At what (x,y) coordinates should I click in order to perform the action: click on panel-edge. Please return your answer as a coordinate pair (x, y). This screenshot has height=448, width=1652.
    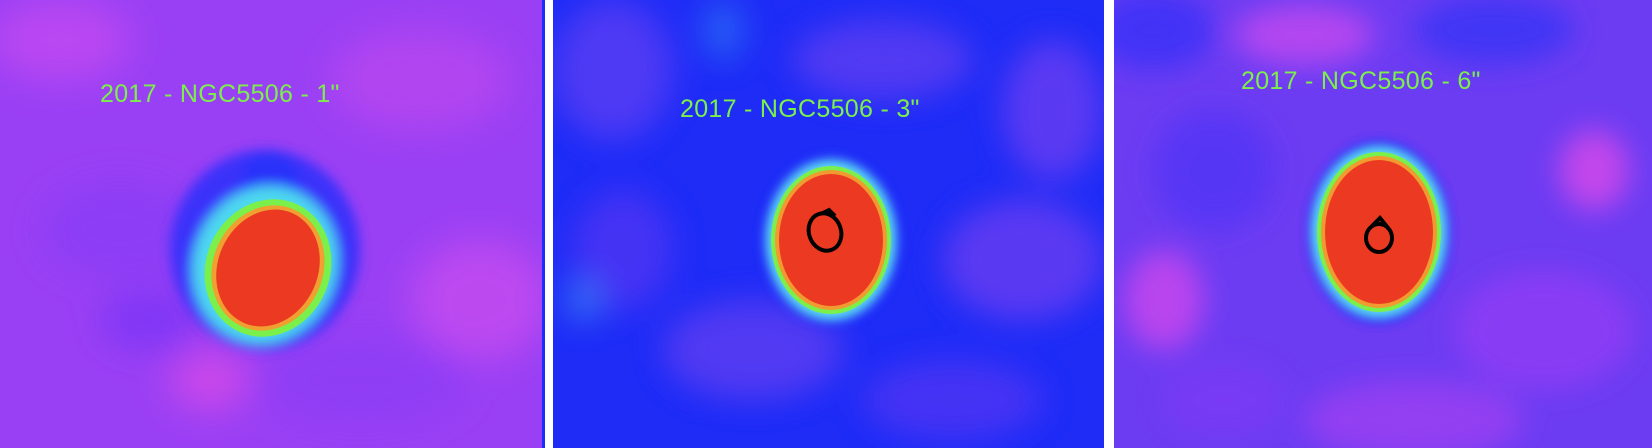
    Looking at the image, I should click on (543, 224).